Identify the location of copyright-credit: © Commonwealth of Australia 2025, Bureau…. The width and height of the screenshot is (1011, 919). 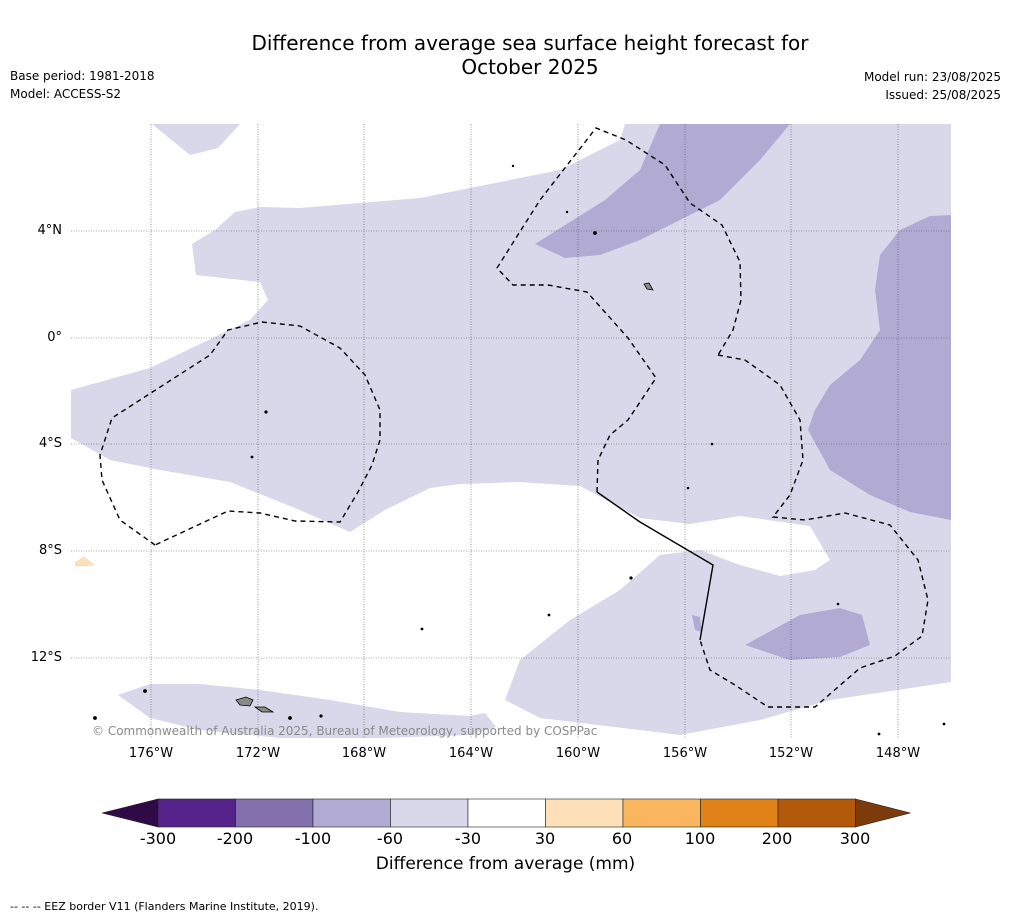
(345, 731).